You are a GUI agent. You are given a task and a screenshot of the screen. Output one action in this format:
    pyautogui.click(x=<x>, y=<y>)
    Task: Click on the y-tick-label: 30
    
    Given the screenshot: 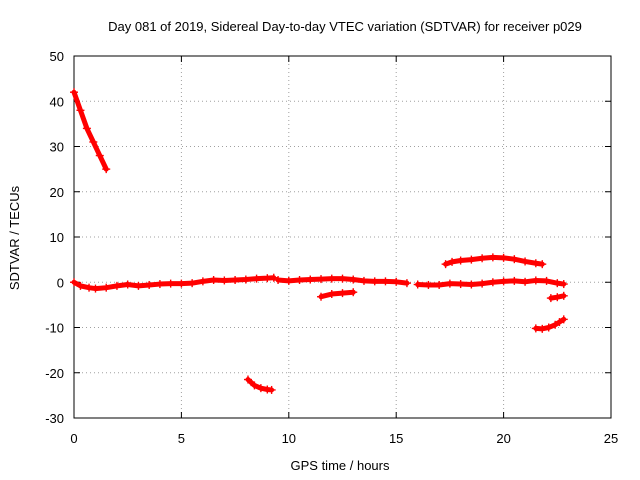 What is the action you would take?
    pyautogui.click(x=57, y=147)
    